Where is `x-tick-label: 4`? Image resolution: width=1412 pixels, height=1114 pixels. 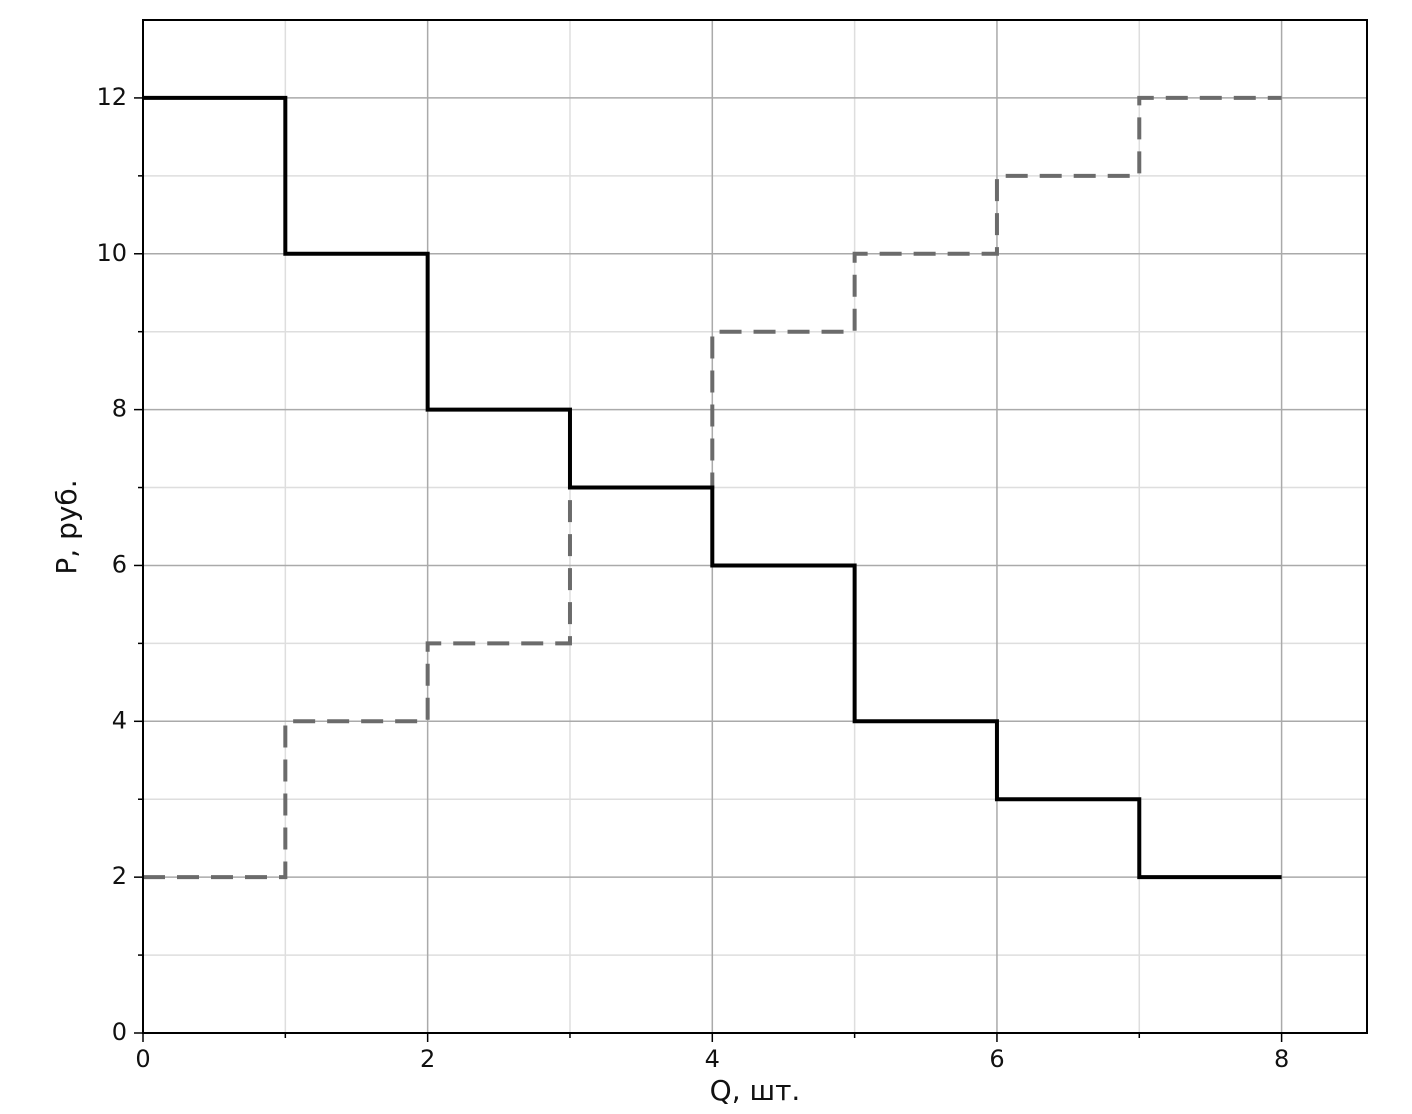 x-tick-label: 4 is located at coordinates (712, 1059).